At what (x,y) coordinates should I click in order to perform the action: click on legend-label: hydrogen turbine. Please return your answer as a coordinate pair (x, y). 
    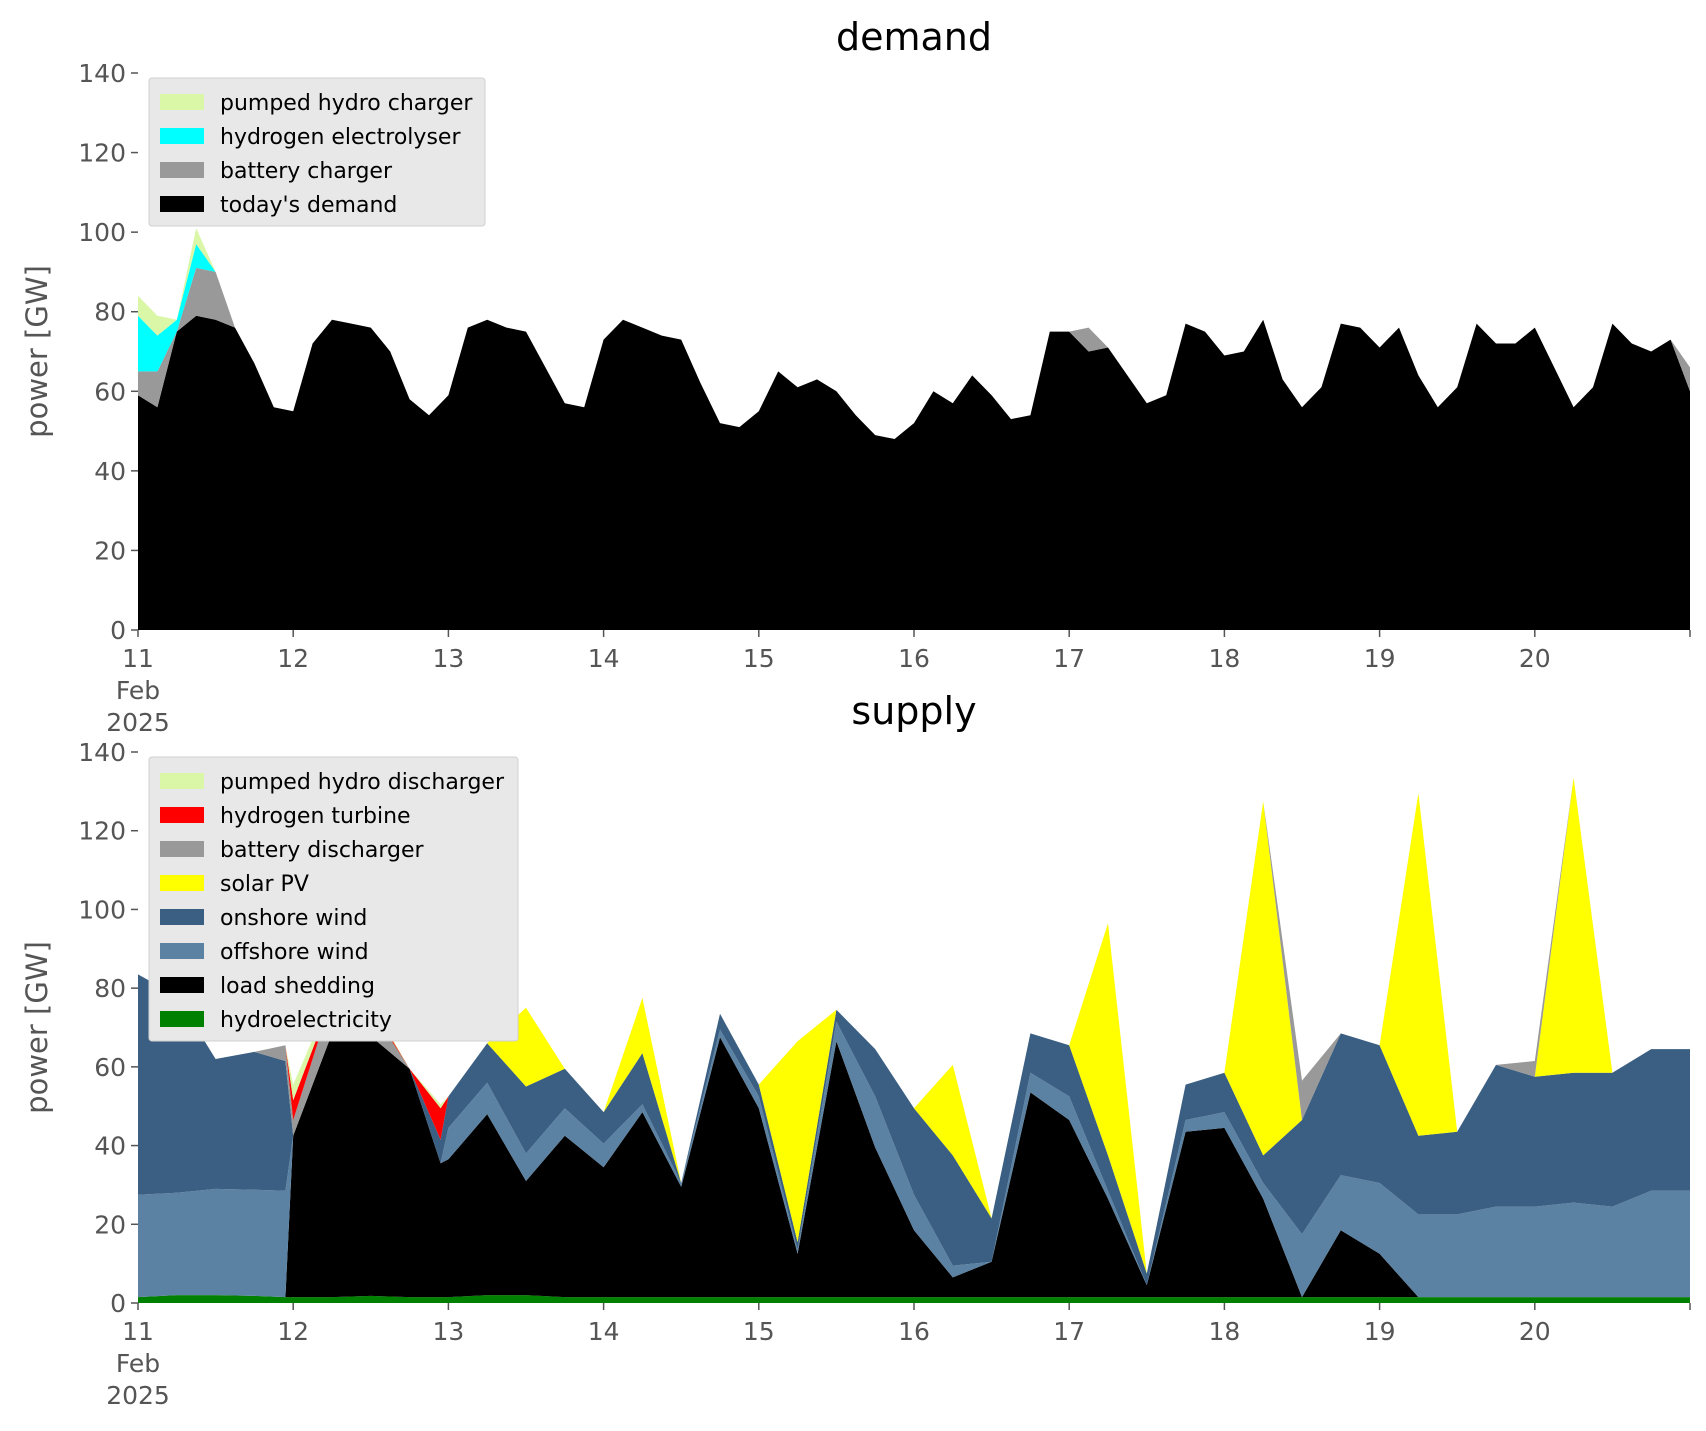
    Looking at the image, I should click on (315, 816).